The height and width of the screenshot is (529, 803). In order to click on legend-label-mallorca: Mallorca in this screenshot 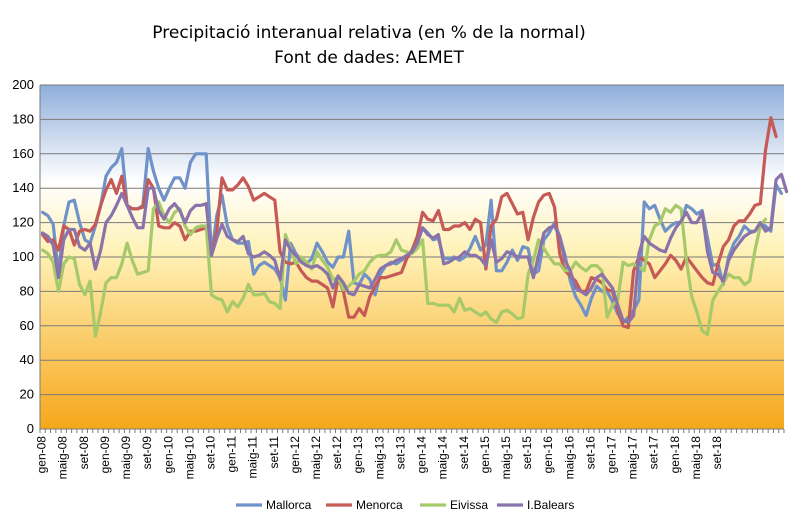, I will do `click(289, 505)`.